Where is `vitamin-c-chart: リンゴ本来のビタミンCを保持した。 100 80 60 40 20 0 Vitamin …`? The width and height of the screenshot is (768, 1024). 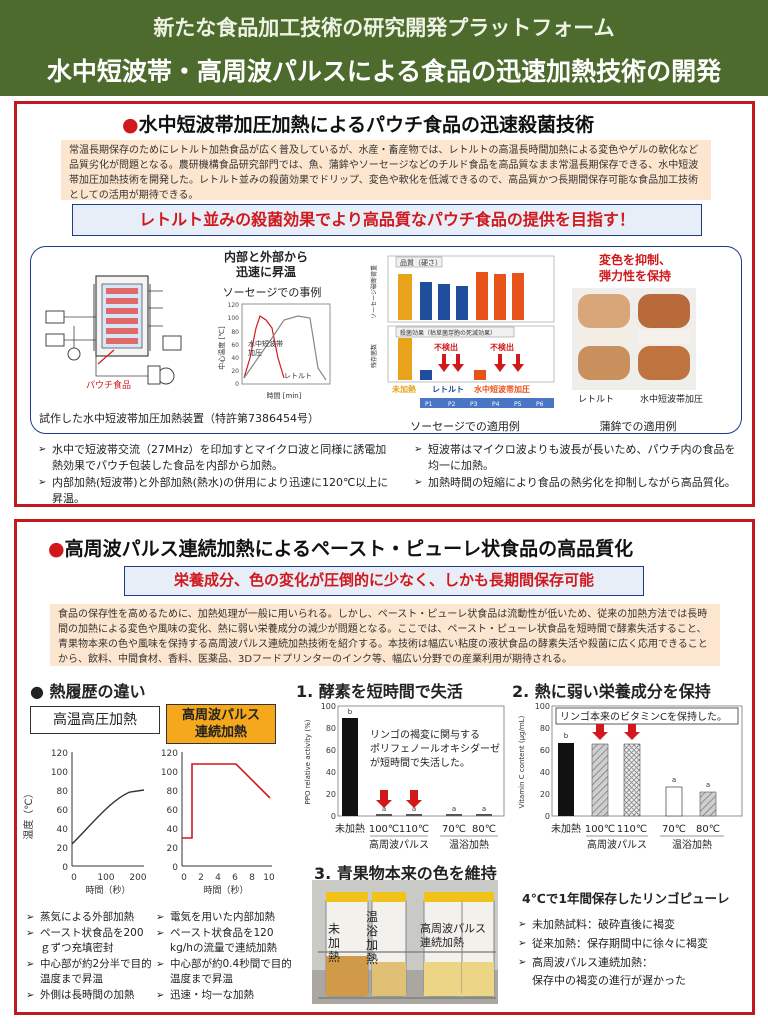
vitamin-c-chart: リンゴ本来のビタミンCを保持した。 100 80 60 40 20 0 Vitamin … is located at coordinates (630, 776).